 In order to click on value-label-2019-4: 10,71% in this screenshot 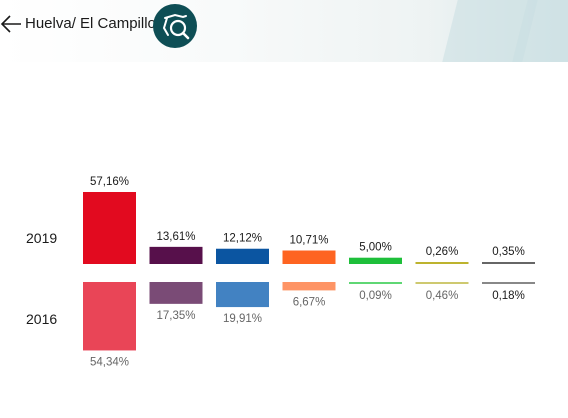, I will do `click(308, 241)`.